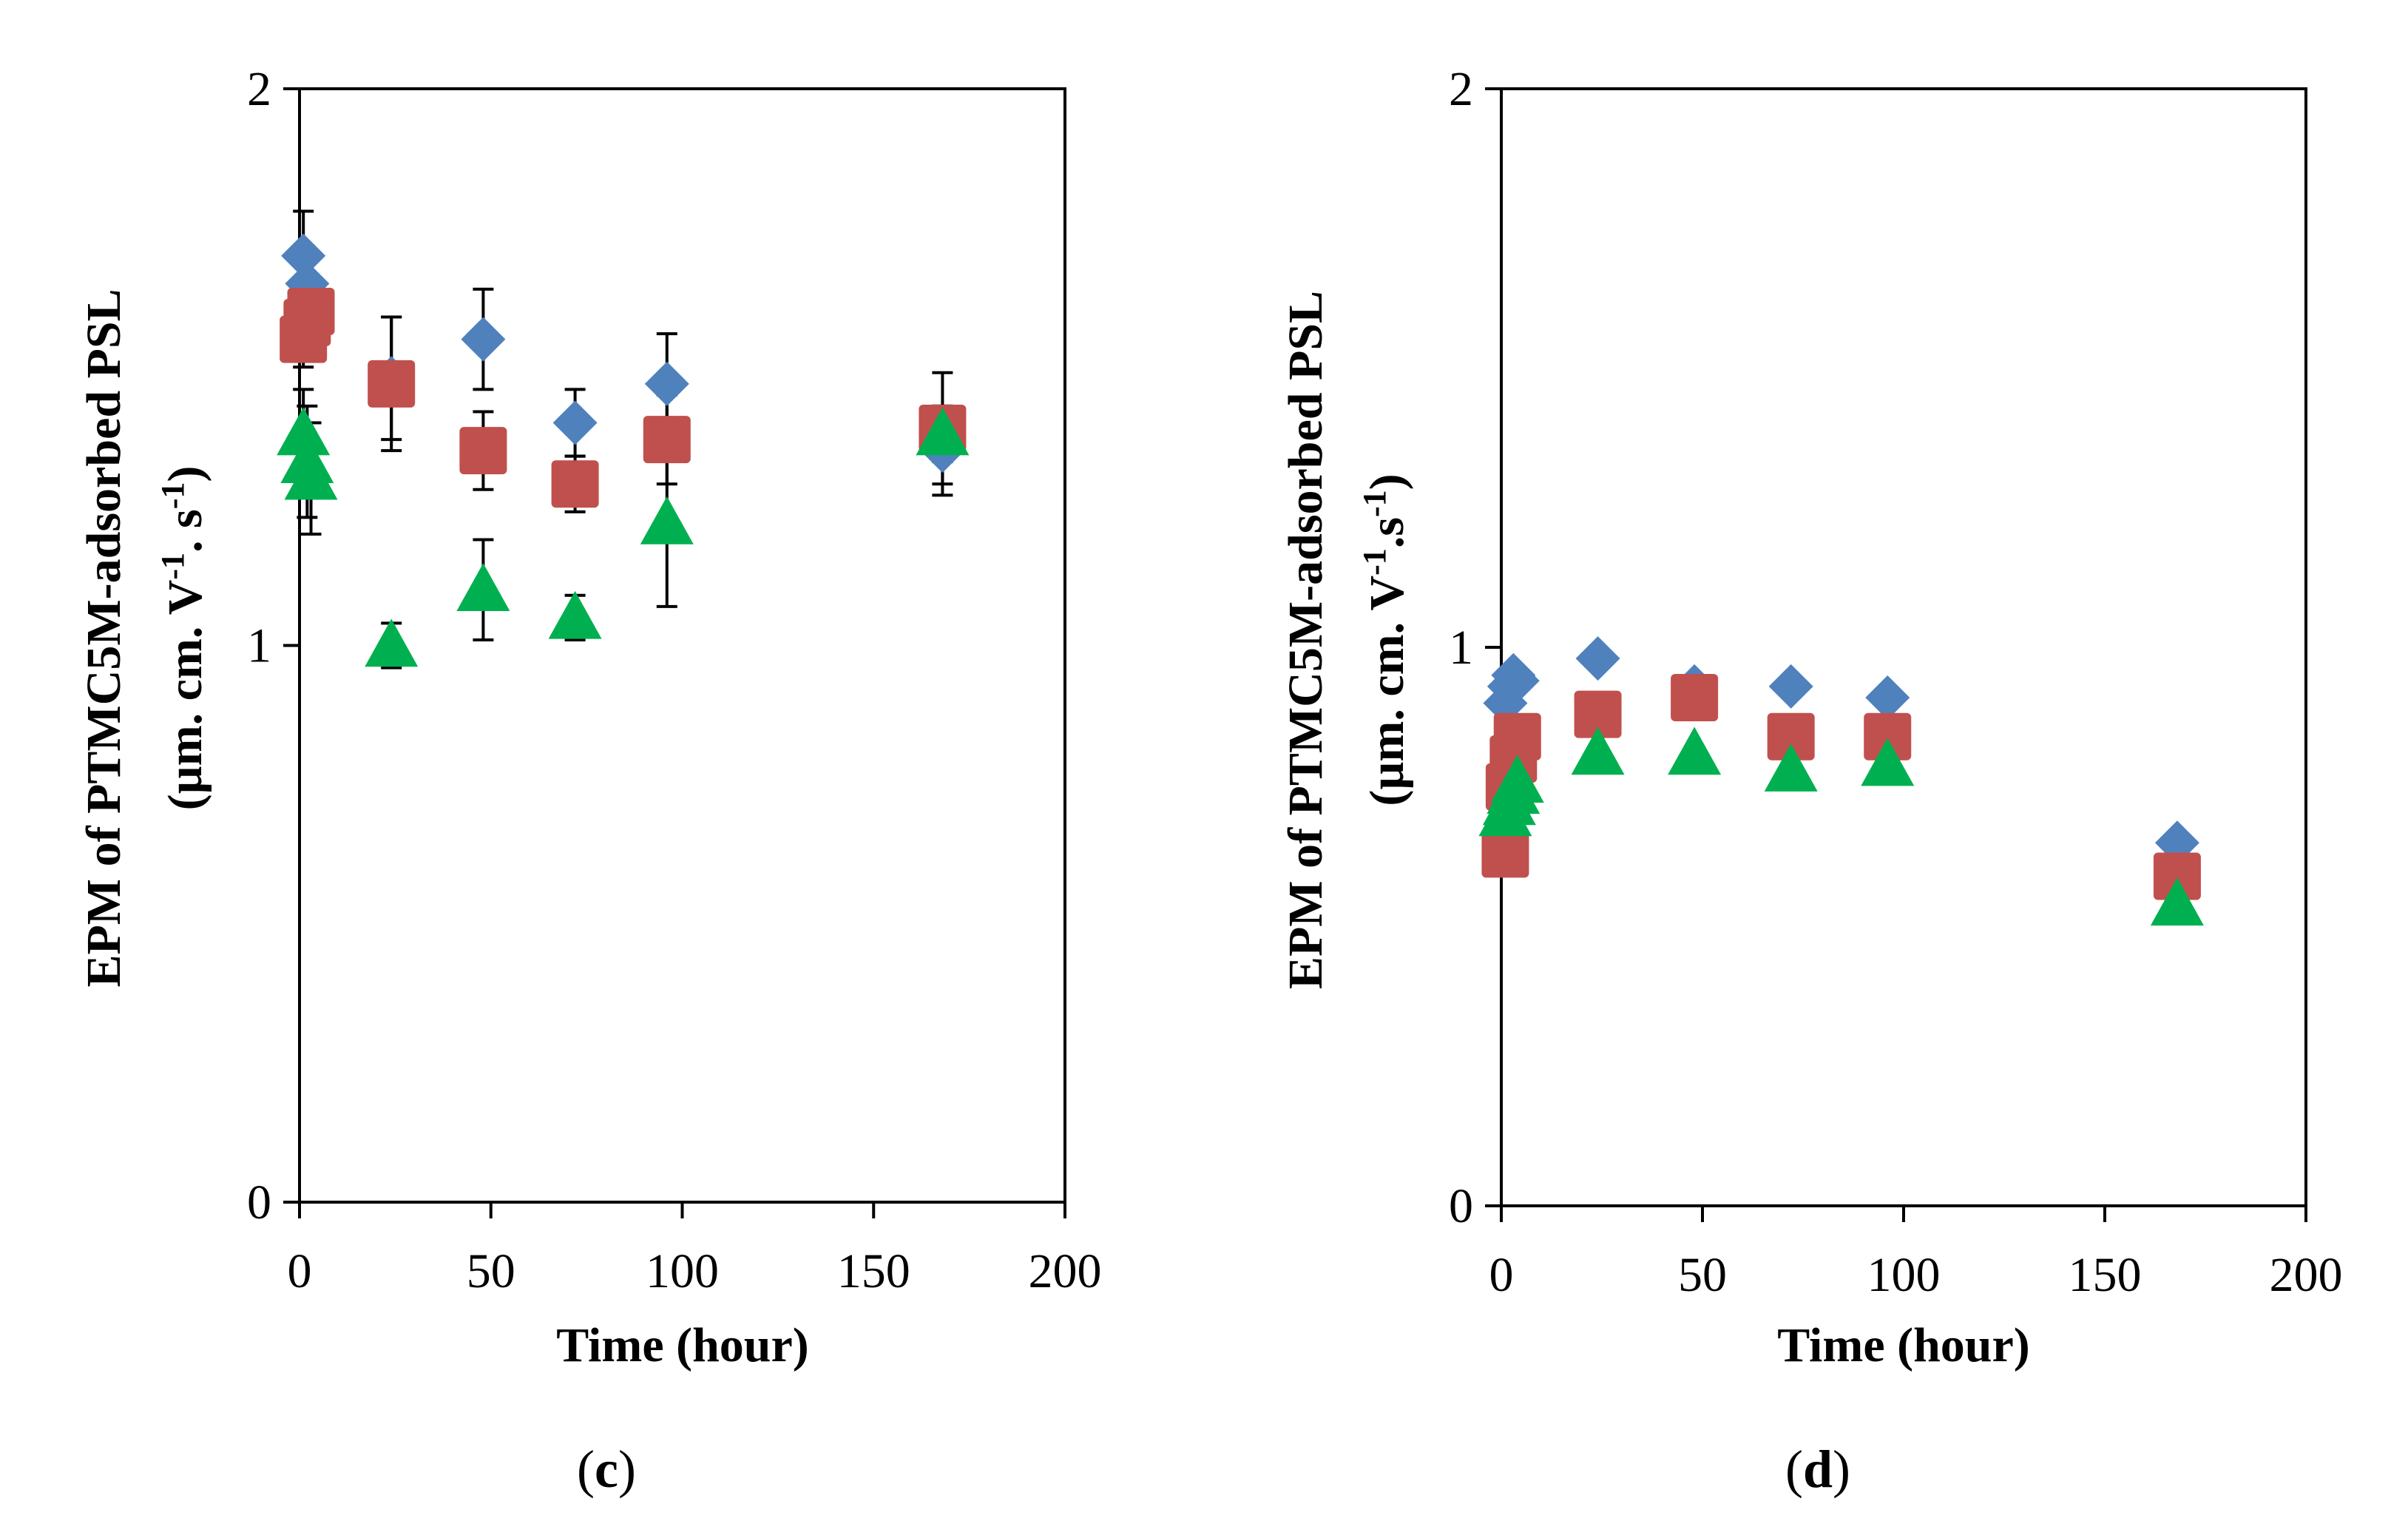 The height and width of the screenshot is (1538, 2408). I want to click on y-axis-subtitle-part: .s, so click(1387, 532).